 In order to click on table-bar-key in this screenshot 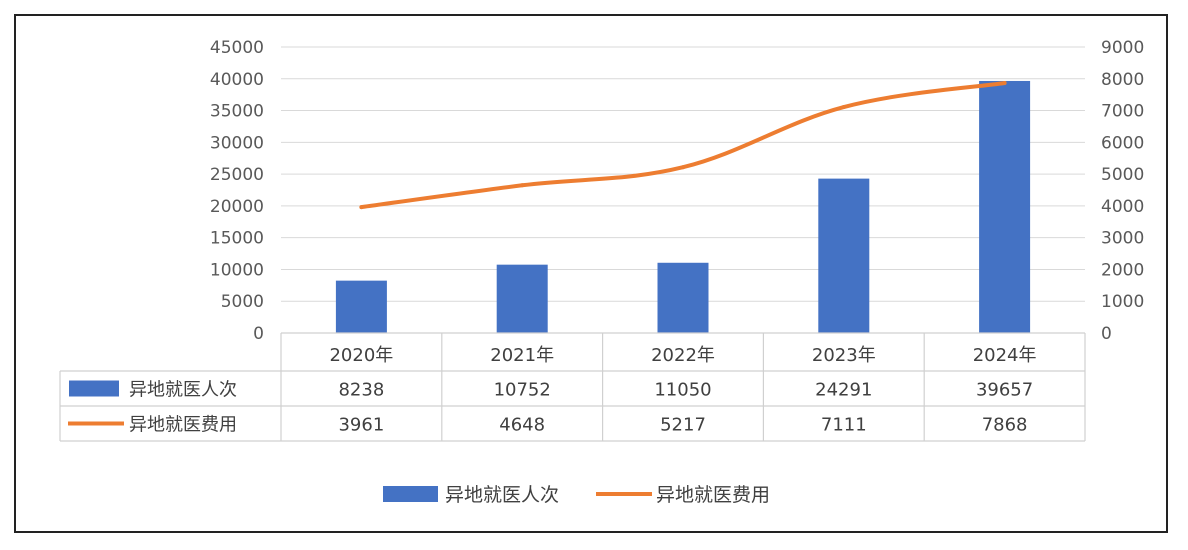, I will do `click(94, 388)`.